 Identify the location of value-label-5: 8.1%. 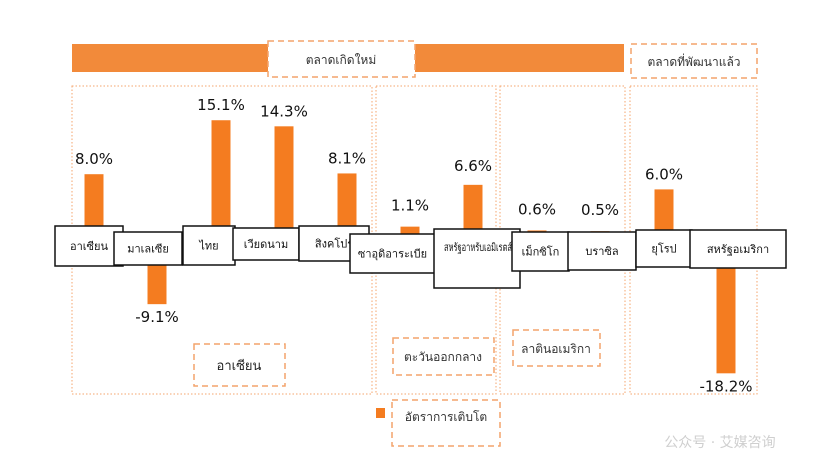
(347, 158).